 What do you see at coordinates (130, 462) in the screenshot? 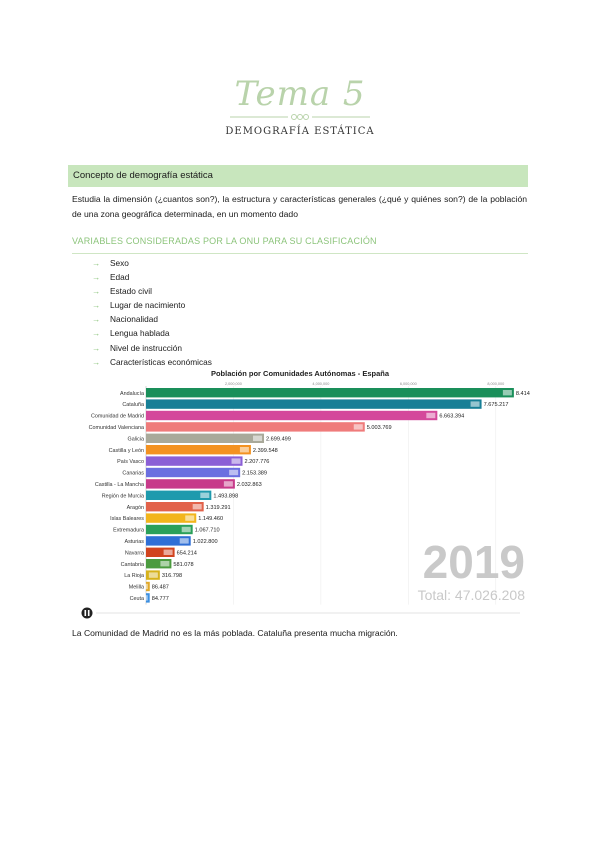
I see `category-label: País Vasco` at bounding box center [130, 462].